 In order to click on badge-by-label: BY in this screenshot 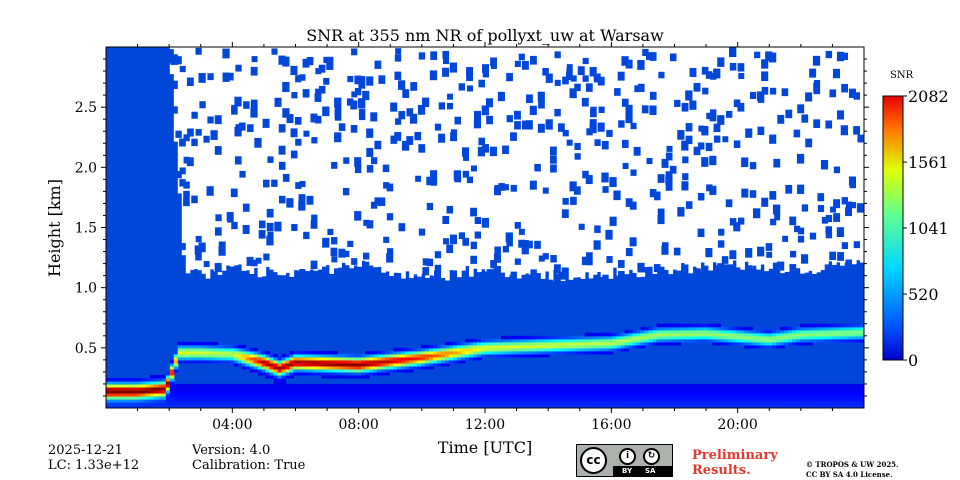, I will do `click(627, 471)`.